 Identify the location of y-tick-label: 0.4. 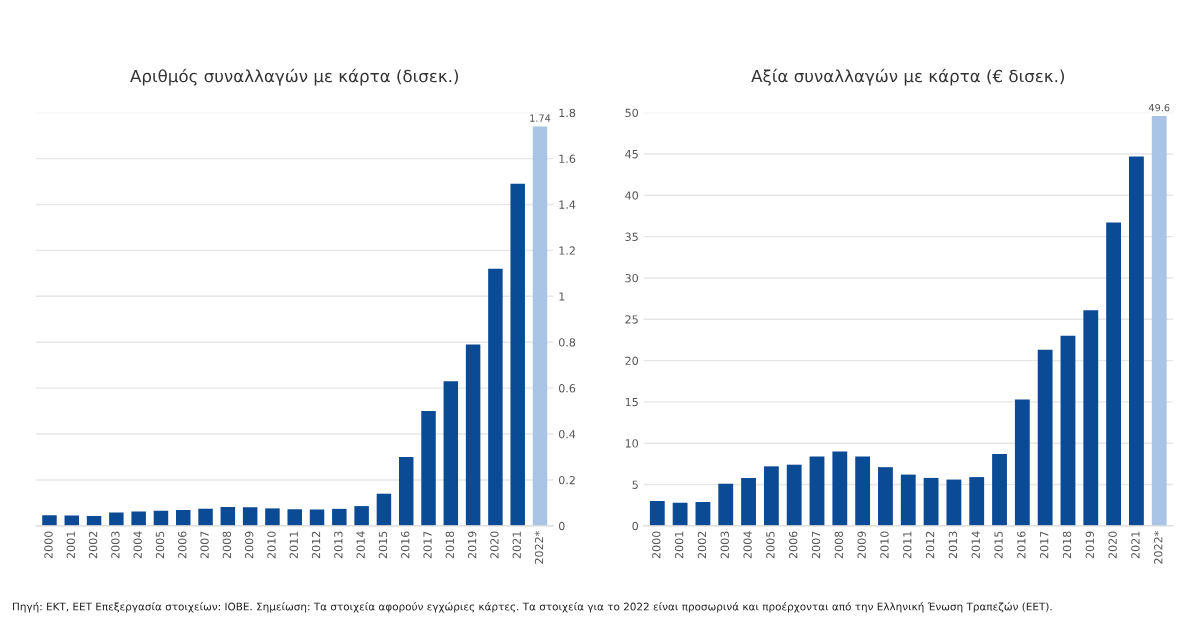
(567, 434).